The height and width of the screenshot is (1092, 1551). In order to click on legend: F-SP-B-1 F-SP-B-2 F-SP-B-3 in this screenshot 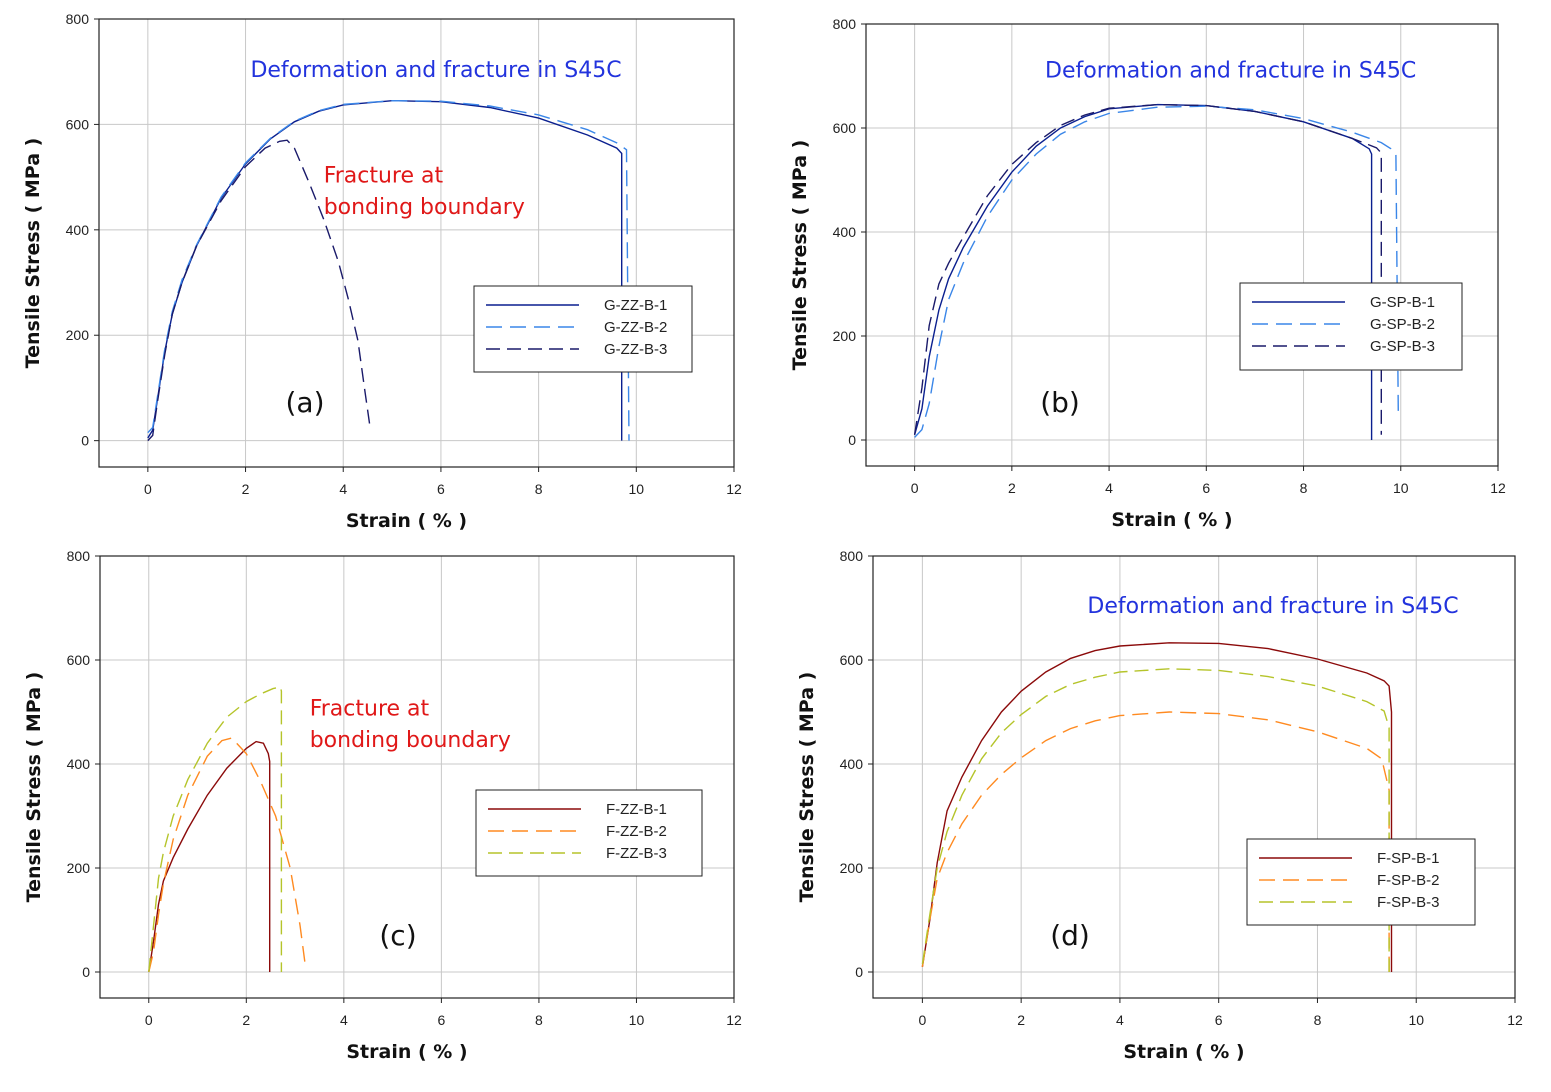, I will do `click(1361, 882)`.